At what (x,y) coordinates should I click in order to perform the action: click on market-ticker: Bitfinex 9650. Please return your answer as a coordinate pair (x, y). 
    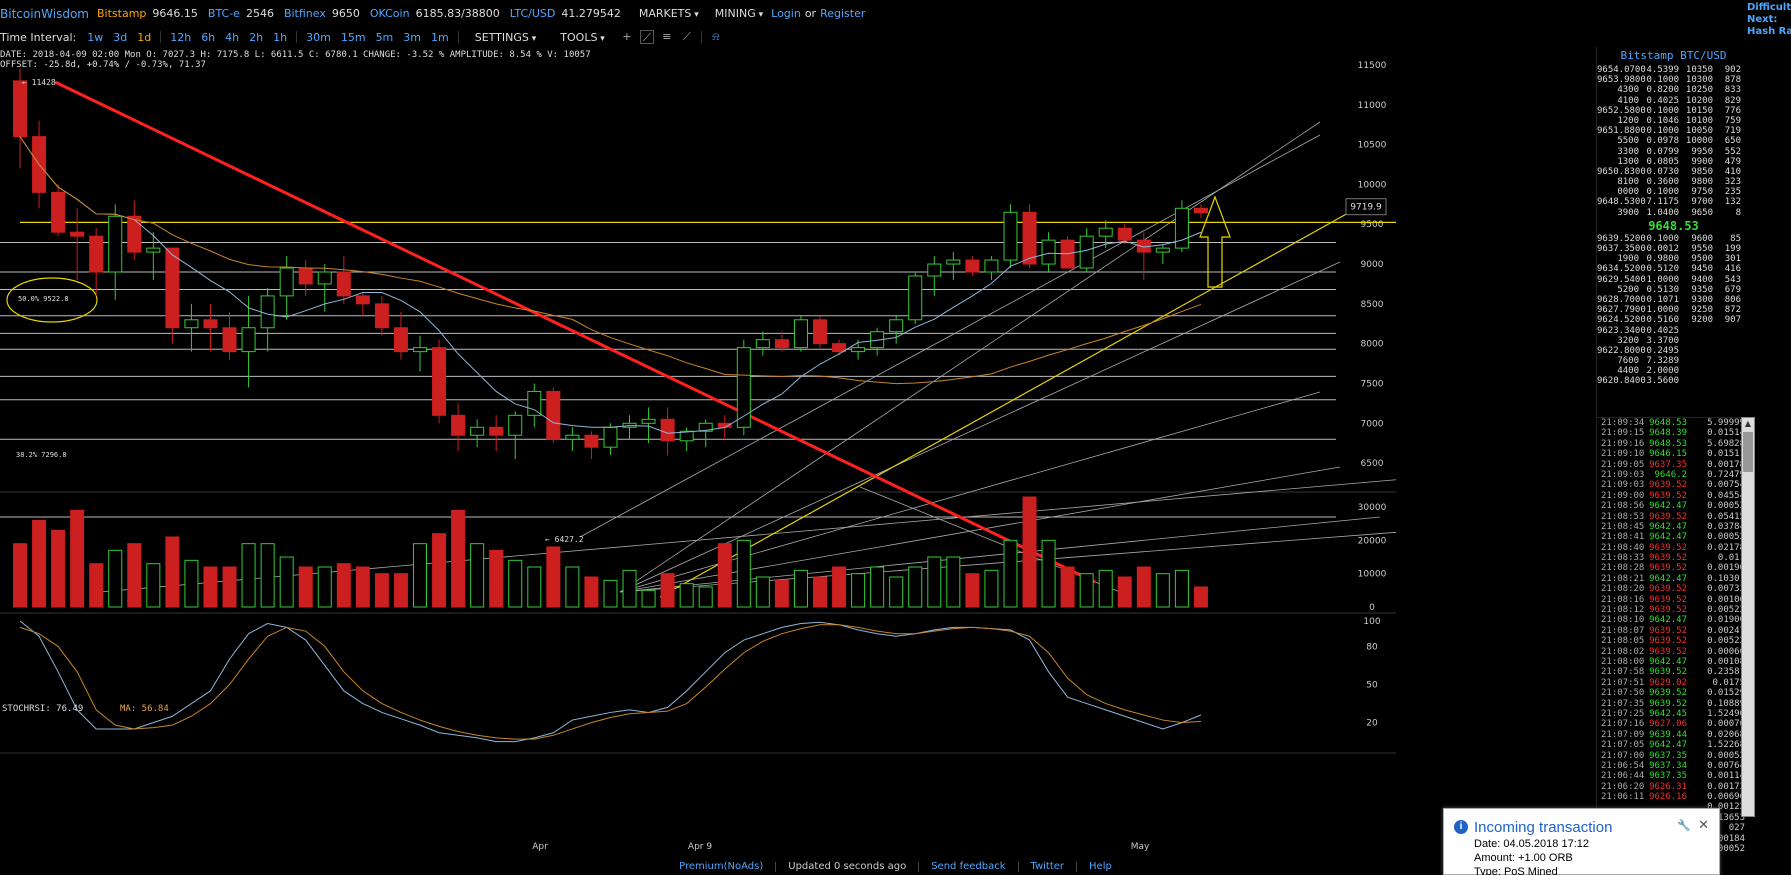
    Looking at the image, I should click on (322, 13).